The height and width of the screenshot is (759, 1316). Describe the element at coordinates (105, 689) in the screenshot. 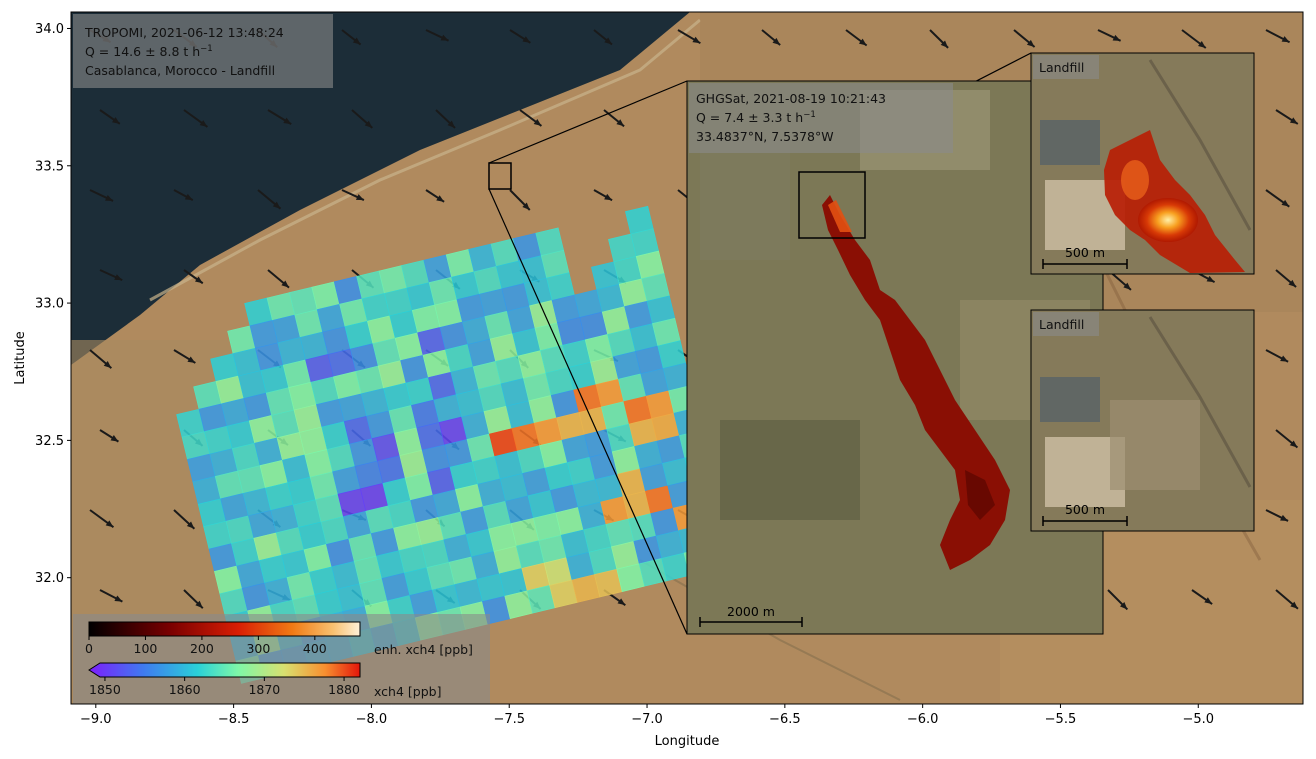

I see `colorbar-tick-label: 1850` at that location.